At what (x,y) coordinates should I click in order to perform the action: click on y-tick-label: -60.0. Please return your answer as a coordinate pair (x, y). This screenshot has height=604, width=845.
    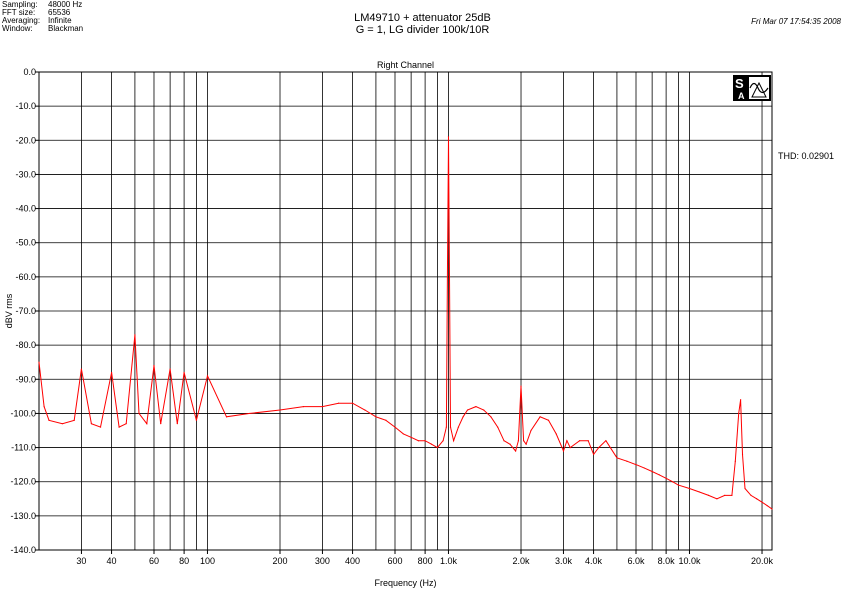
    Looking at the image, I should click on (25, 277).